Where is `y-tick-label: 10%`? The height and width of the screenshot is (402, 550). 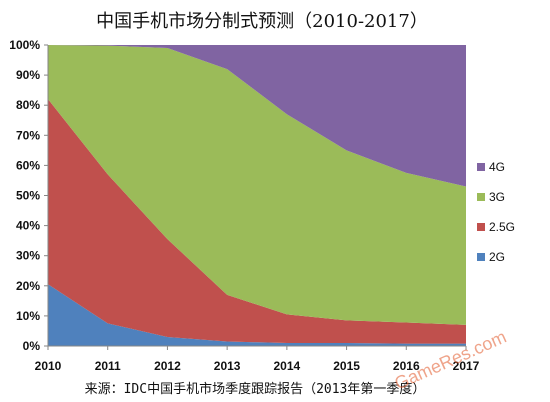 y-tick-label: 10% is located at coordinates (28, 316).